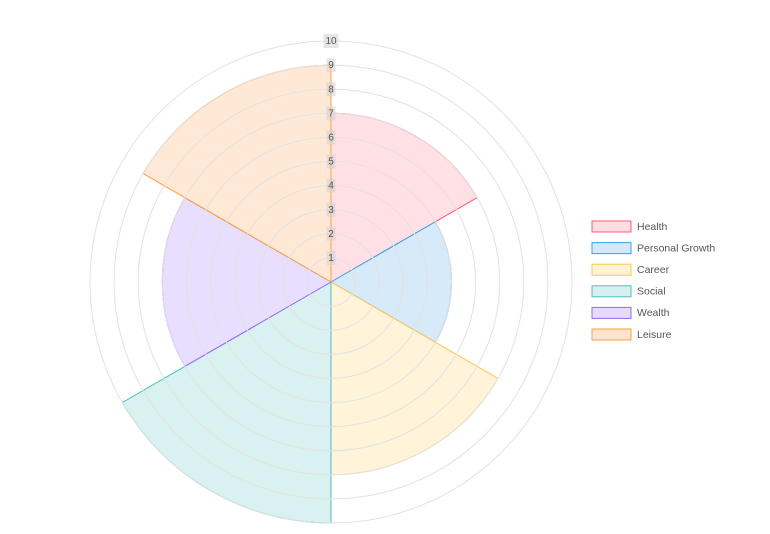  I want to click on tick-label-7: 7, so click(331, 113).